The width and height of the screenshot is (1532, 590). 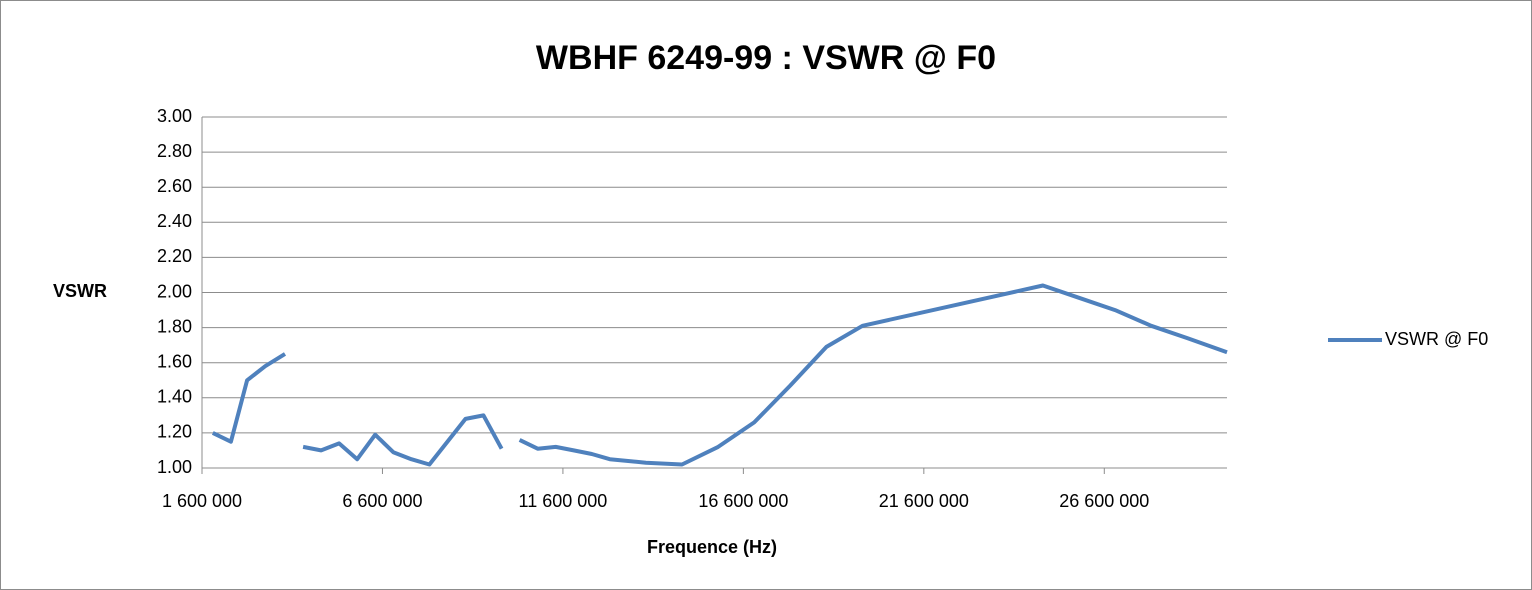 I want to click on x-axis-title: Frequence (Hz), so click(x=712, y=547).